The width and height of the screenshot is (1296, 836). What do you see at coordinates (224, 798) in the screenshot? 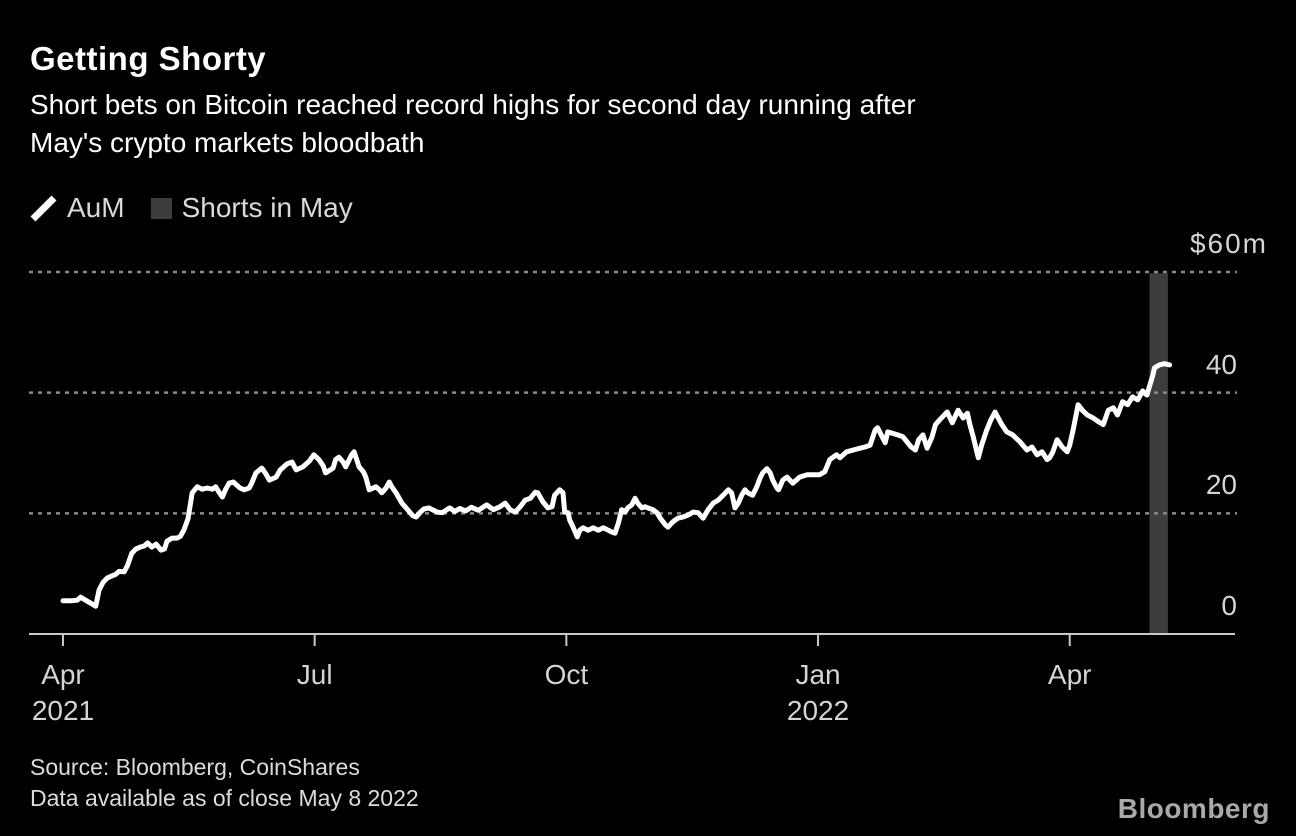
I see `data-availability-line: Data available as of close May 8 2022` at bounding box center [224, 798].